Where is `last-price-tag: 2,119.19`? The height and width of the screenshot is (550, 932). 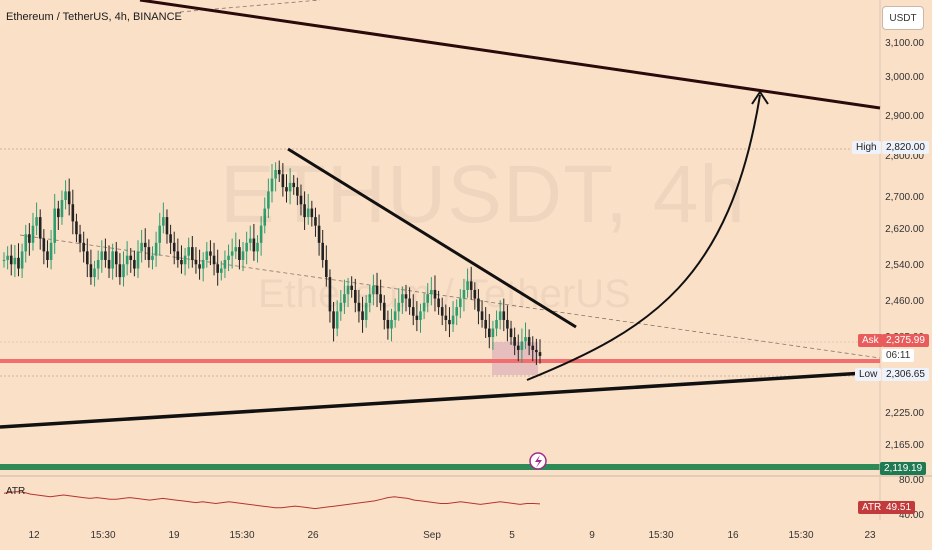
last-price-tag: 2,119.19 is located at coordinates (903, 468).